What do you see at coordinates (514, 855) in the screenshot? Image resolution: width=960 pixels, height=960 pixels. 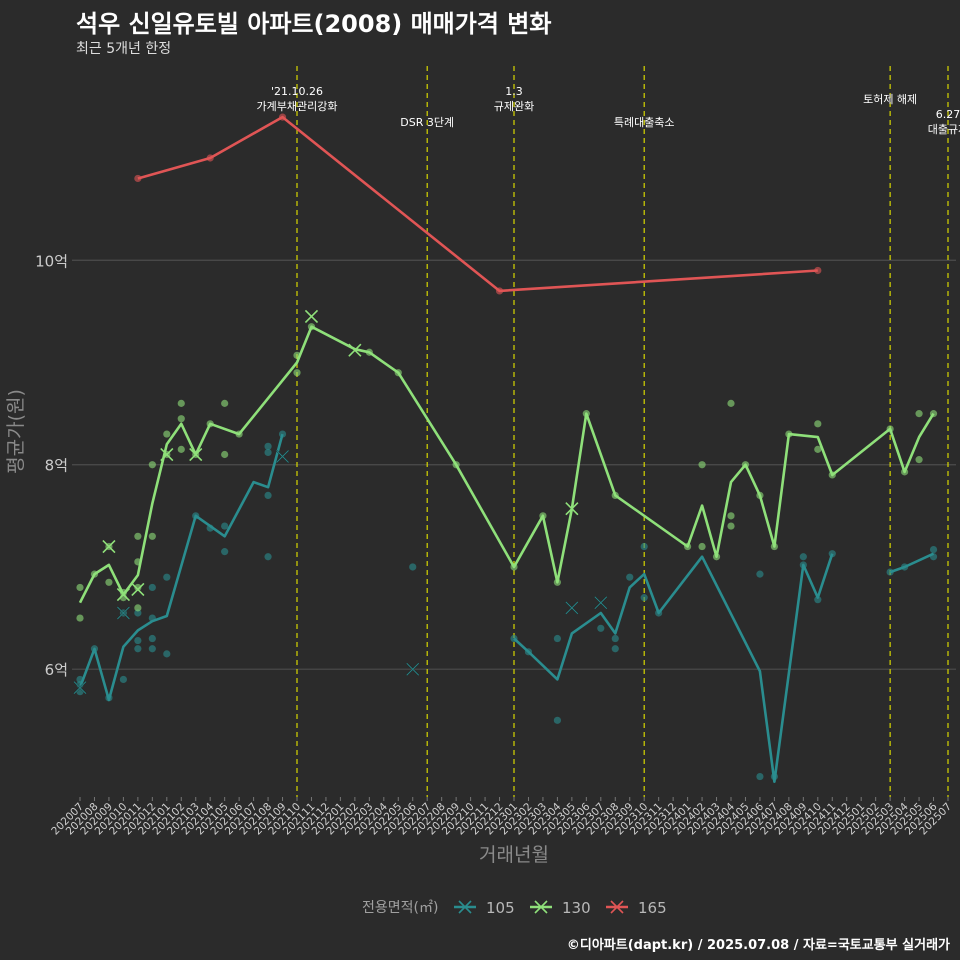 I see `x-axis-title: 거래년월` at bounding box center [514, 855].